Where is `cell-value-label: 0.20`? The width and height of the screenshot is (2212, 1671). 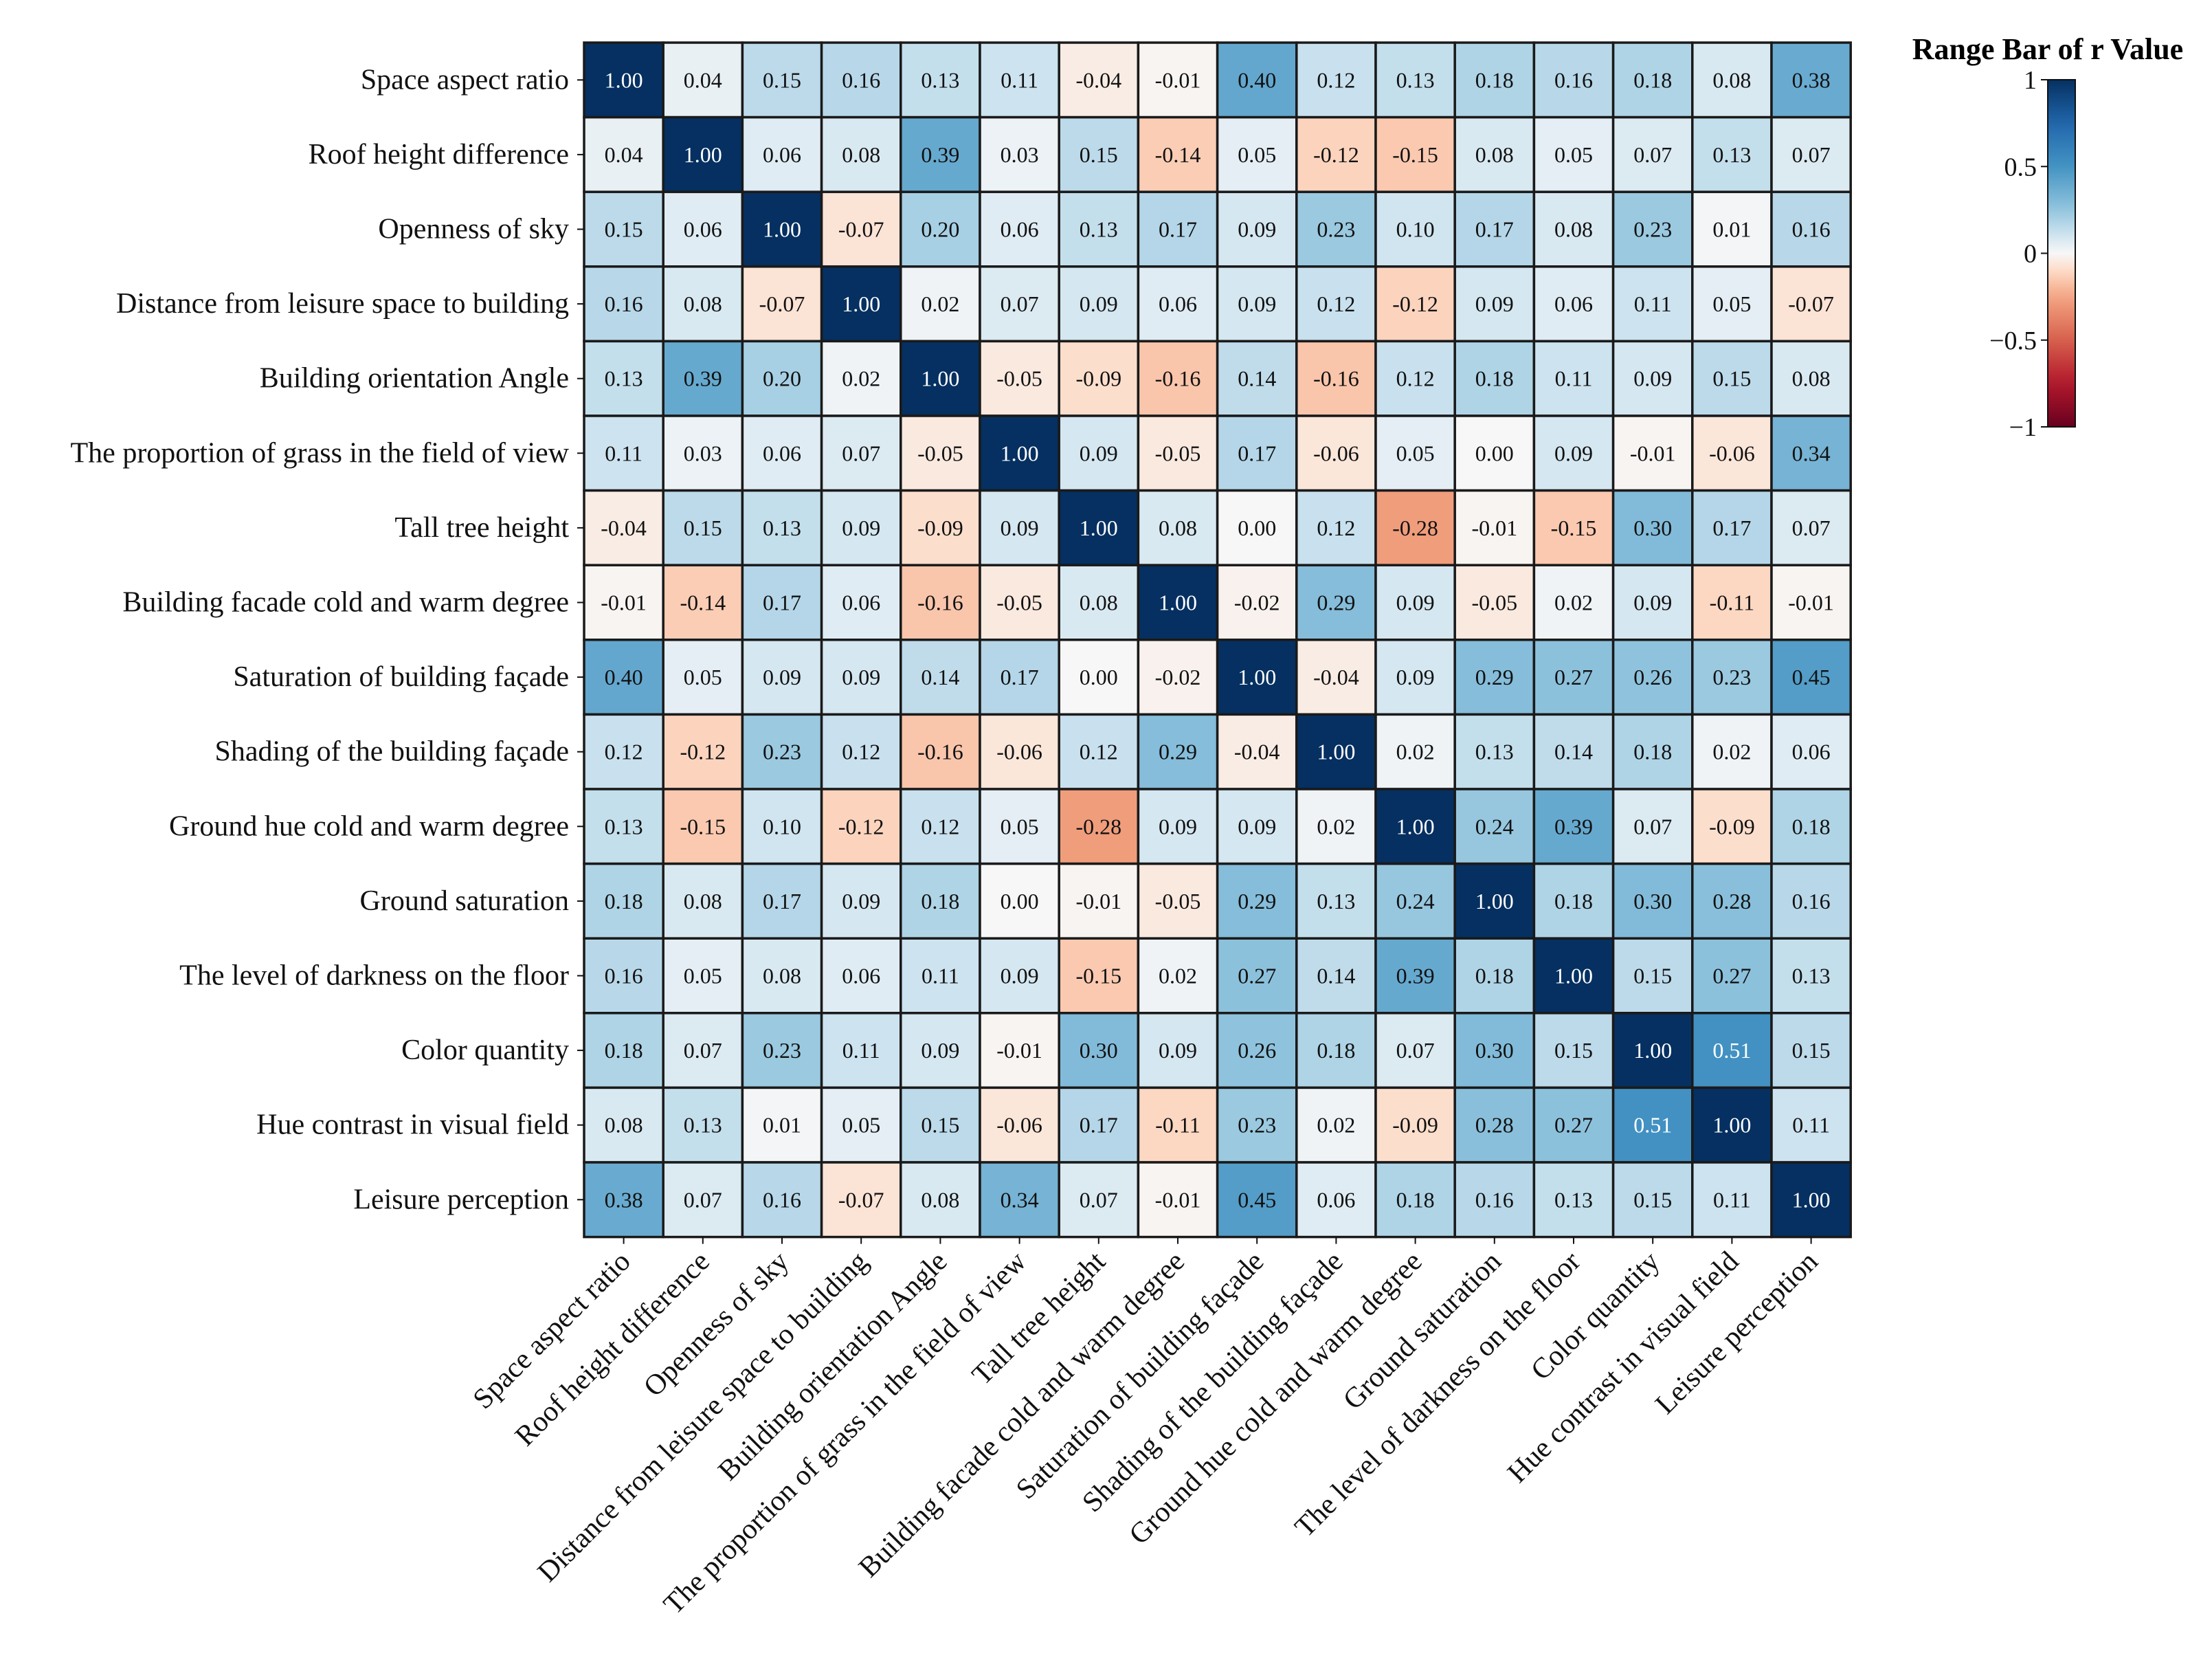
cell-value-label: 0.20 is located at coordinates (940, 229).